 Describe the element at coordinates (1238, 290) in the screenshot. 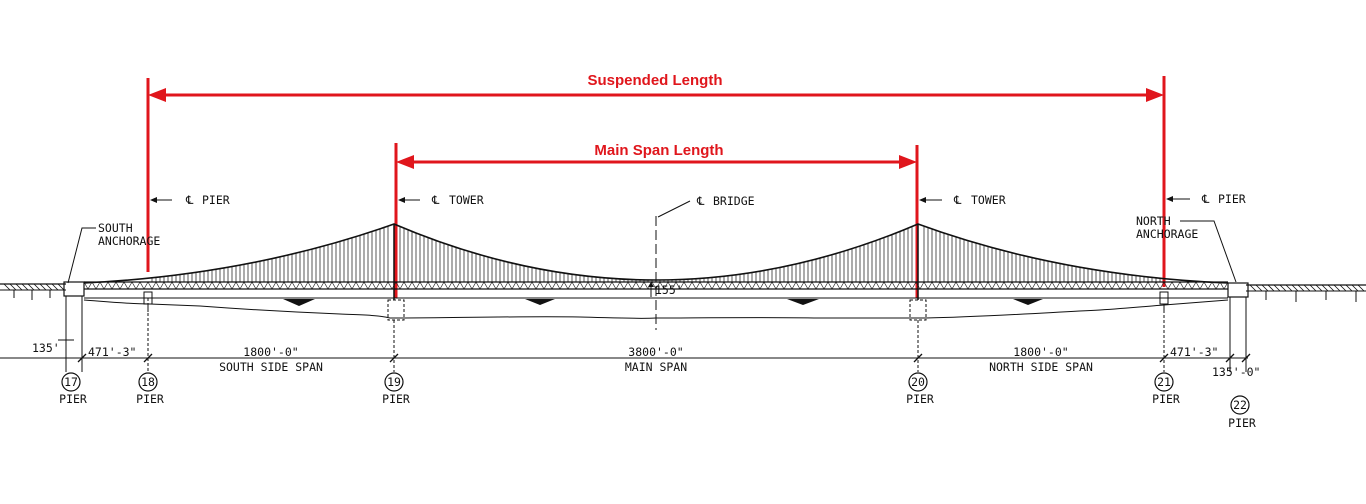

I see `north-anchorage-block` at that location.